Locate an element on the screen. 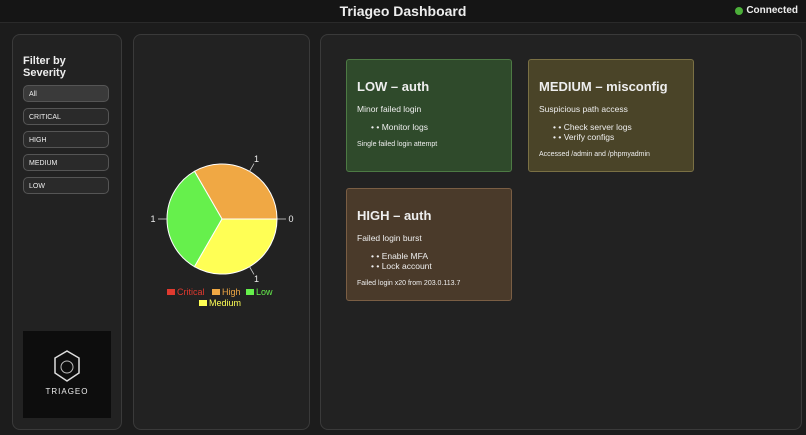 The height and width of the screenshot is (435, 806). chart: 0 1 1 1 Critical High Low Medium is located at coordinates (221, 231).